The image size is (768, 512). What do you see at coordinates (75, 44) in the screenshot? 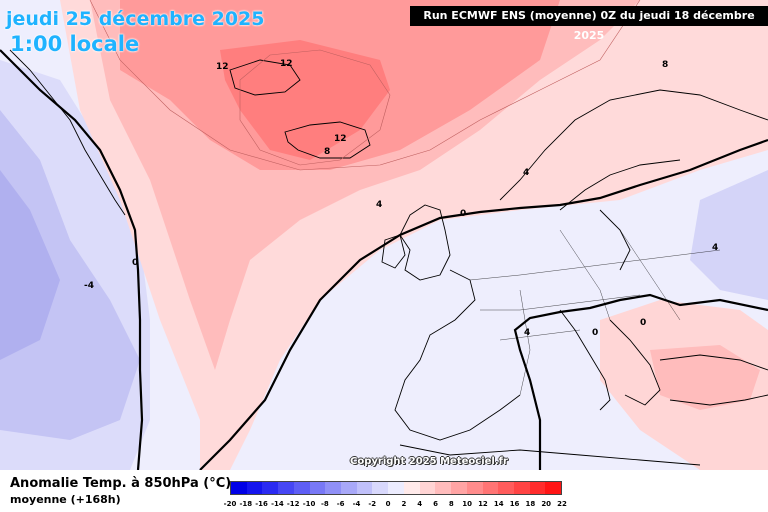
I see `forecast-time: 1:00 locale` at bounding box center [75, 44].